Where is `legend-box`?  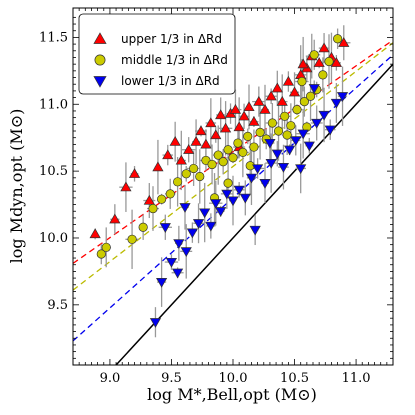 legend-box is located at coordinates (157, 54).